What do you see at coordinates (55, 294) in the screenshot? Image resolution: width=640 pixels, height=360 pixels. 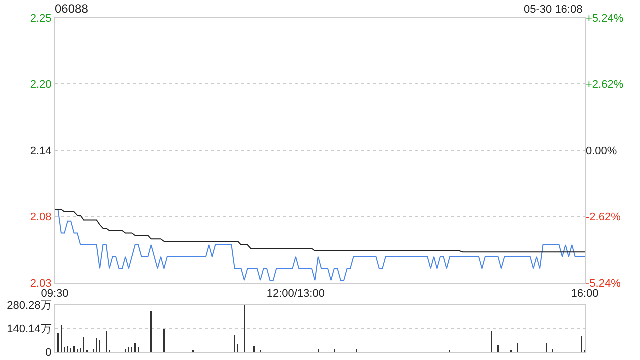 I see `x-tick-label: 09:30` at bounding box center [55, 294].